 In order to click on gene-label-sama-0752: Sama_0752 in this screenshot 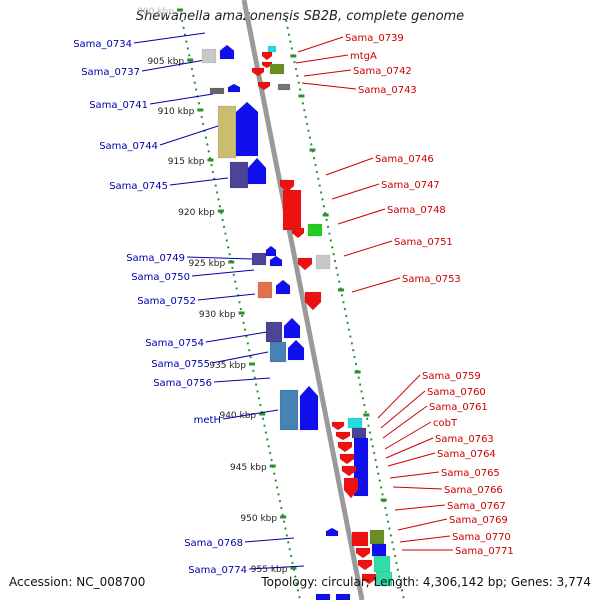, I will do `click(166, 301)`.